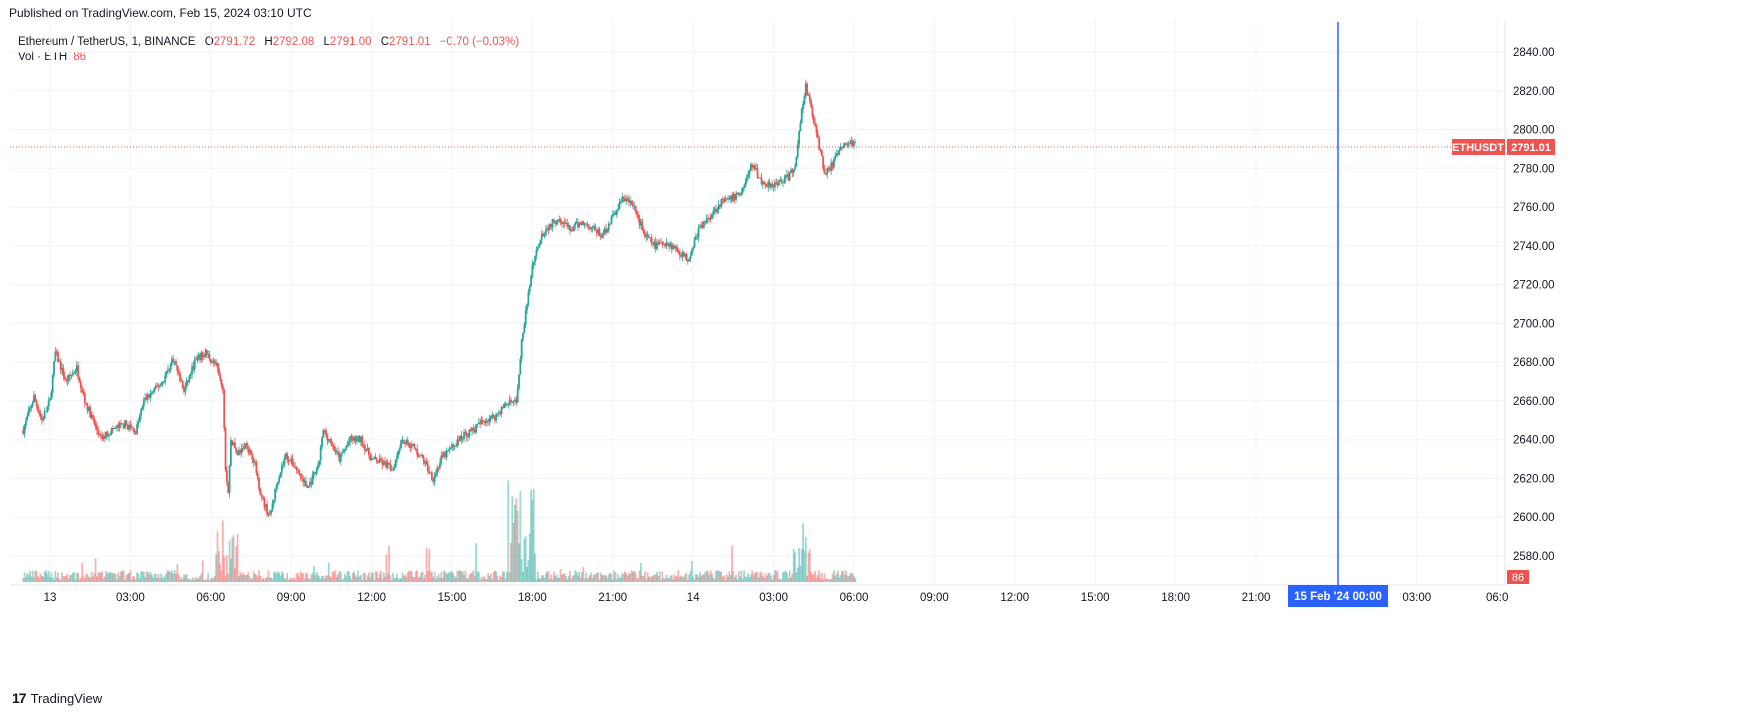 Image resolution: width=1755 pixels, height=716 pixels. What do you see at coordinates (80, 57) in the screenshot?
I see `volume-value: 86` at bounding box center [80, 57].